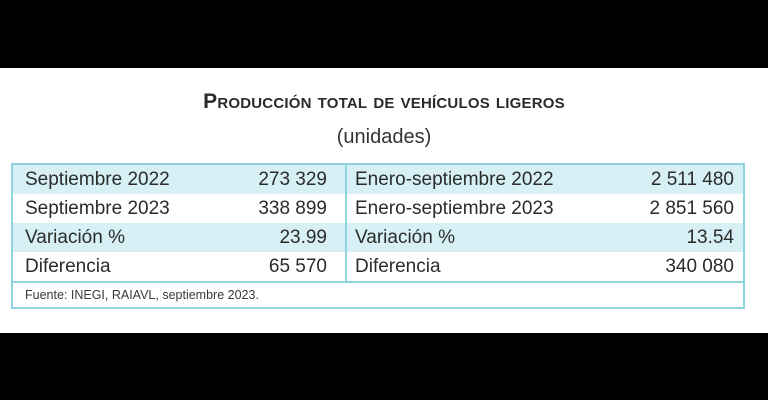 This screenshot has height=400, width=768. Describe the element at coordinates (384, 137) in the screenshot. I see `table-subtitle: (unidades)` at that location.